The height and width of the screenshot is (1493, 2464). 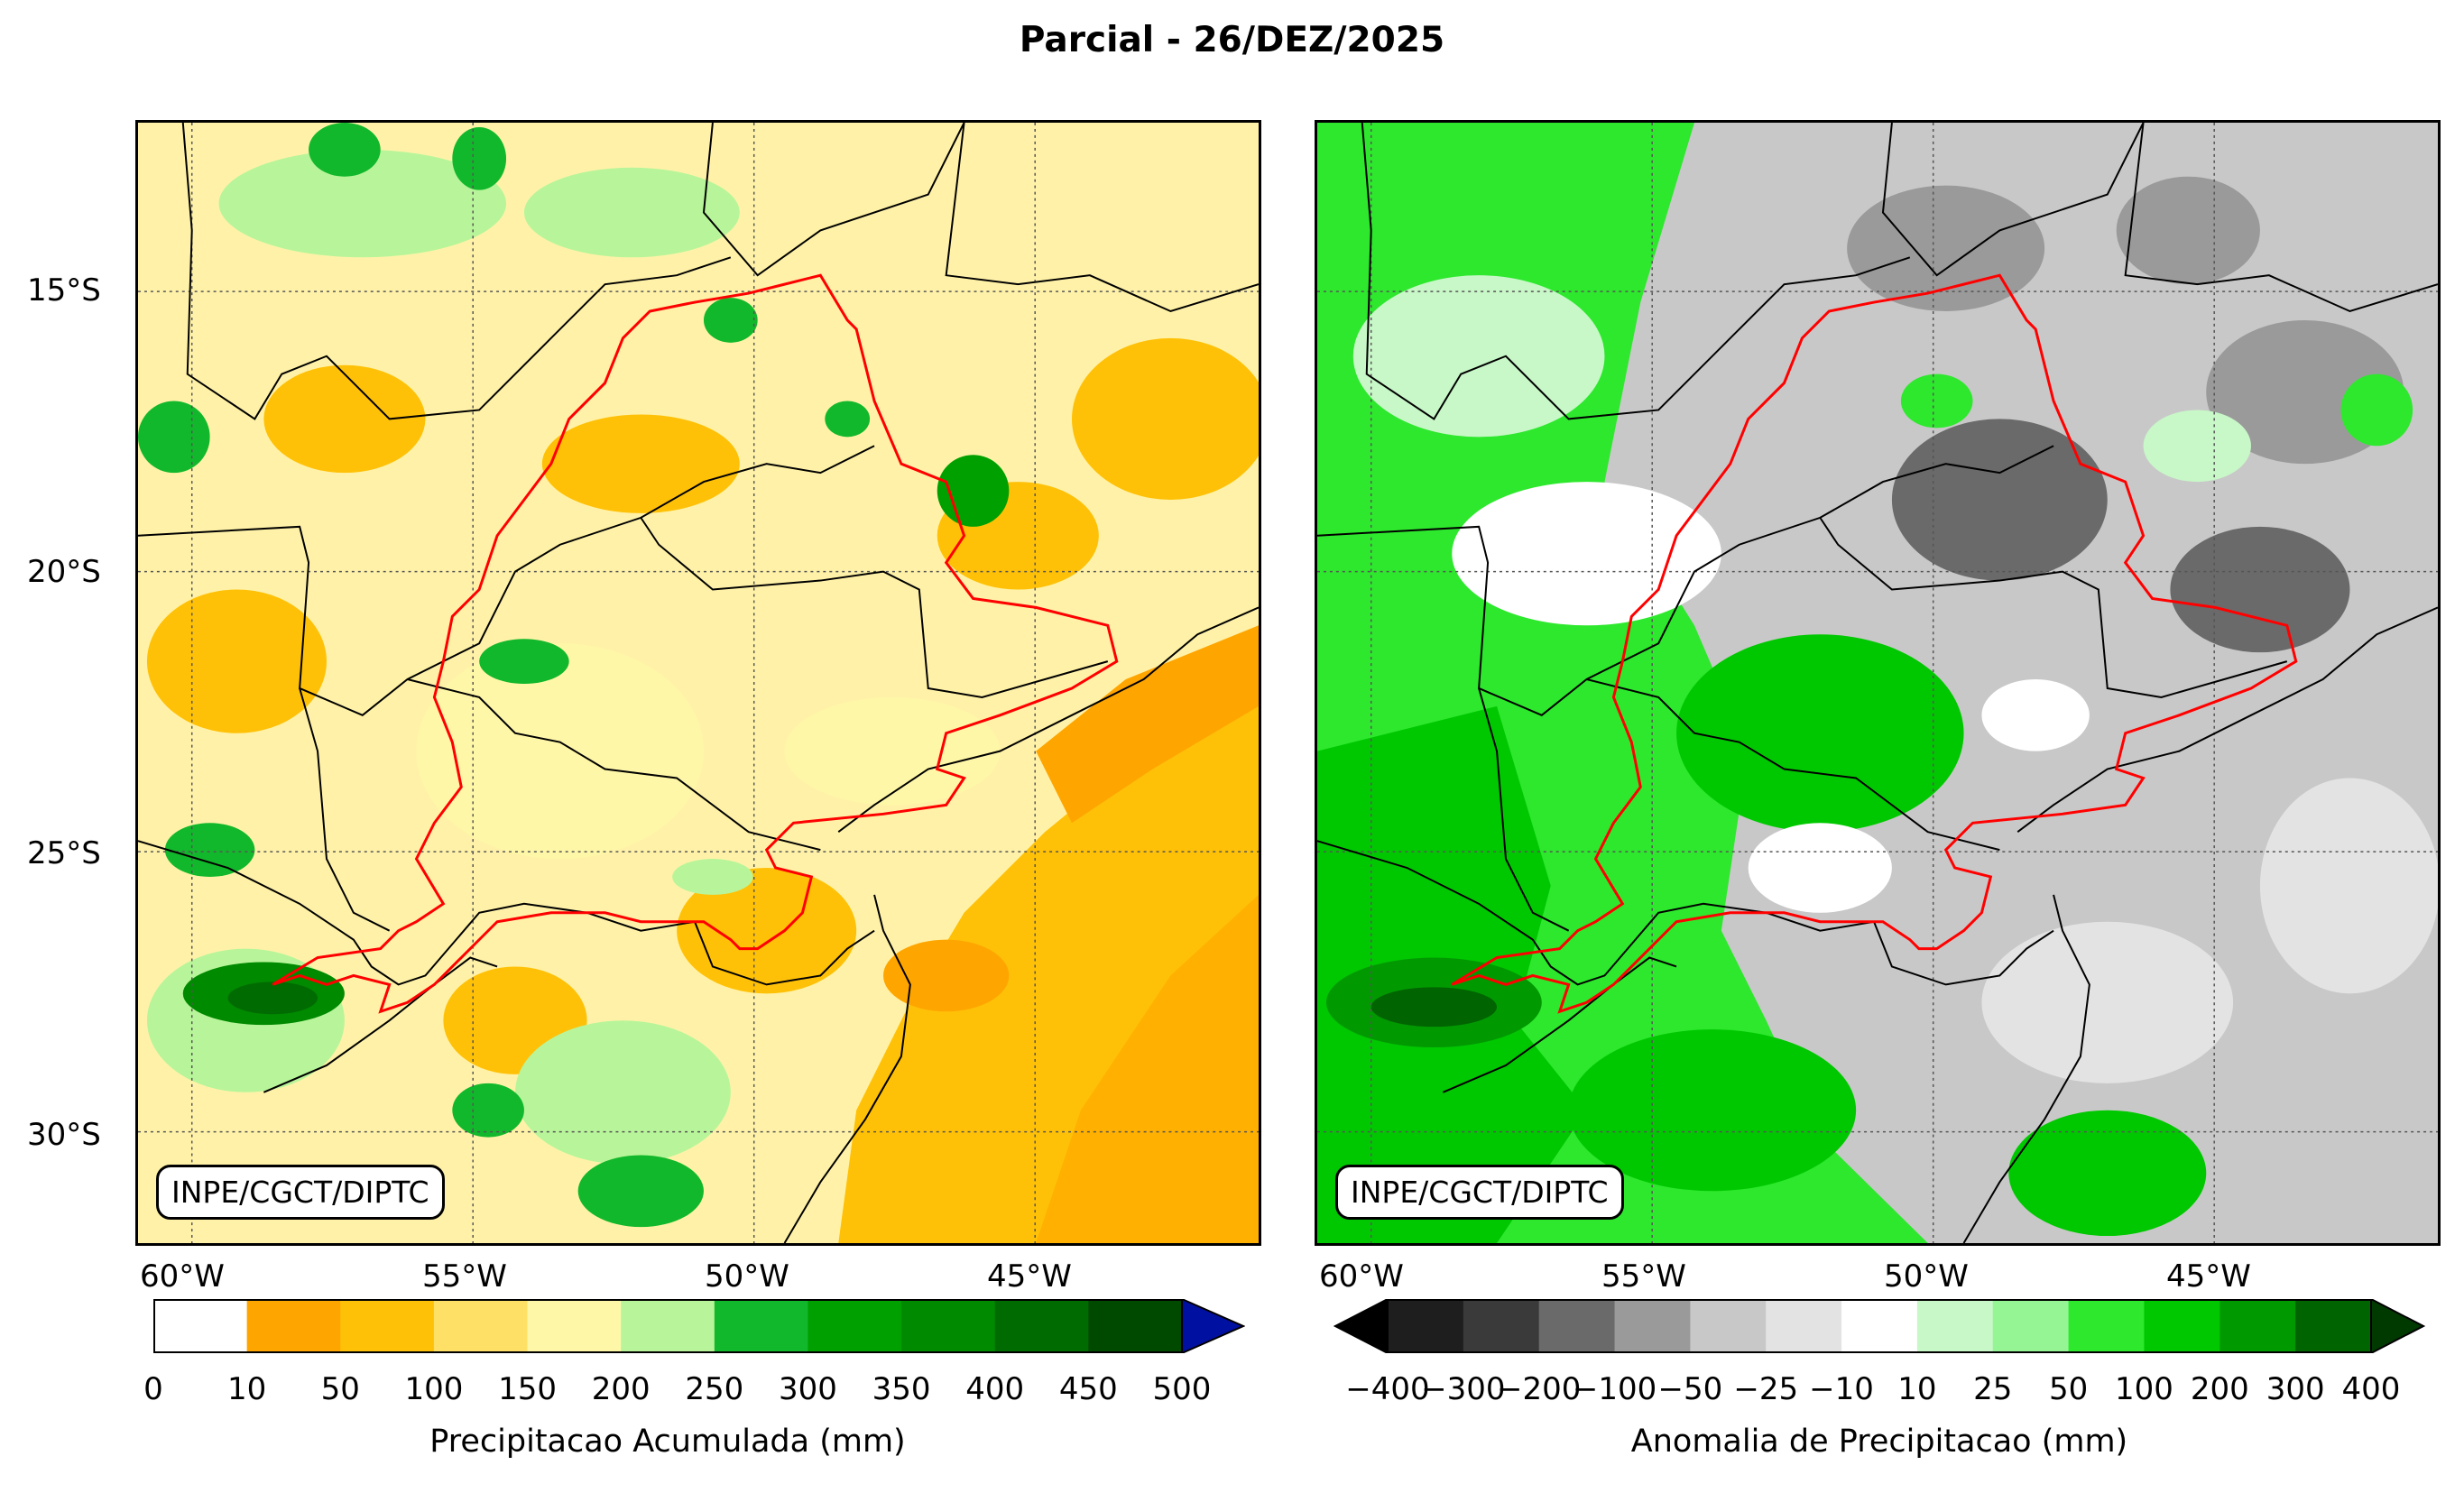 What do you see at coordinates (1361, 1326) in the screenshot?
I see `colorbar-extend-min` at bounding box center [1361, 1326].